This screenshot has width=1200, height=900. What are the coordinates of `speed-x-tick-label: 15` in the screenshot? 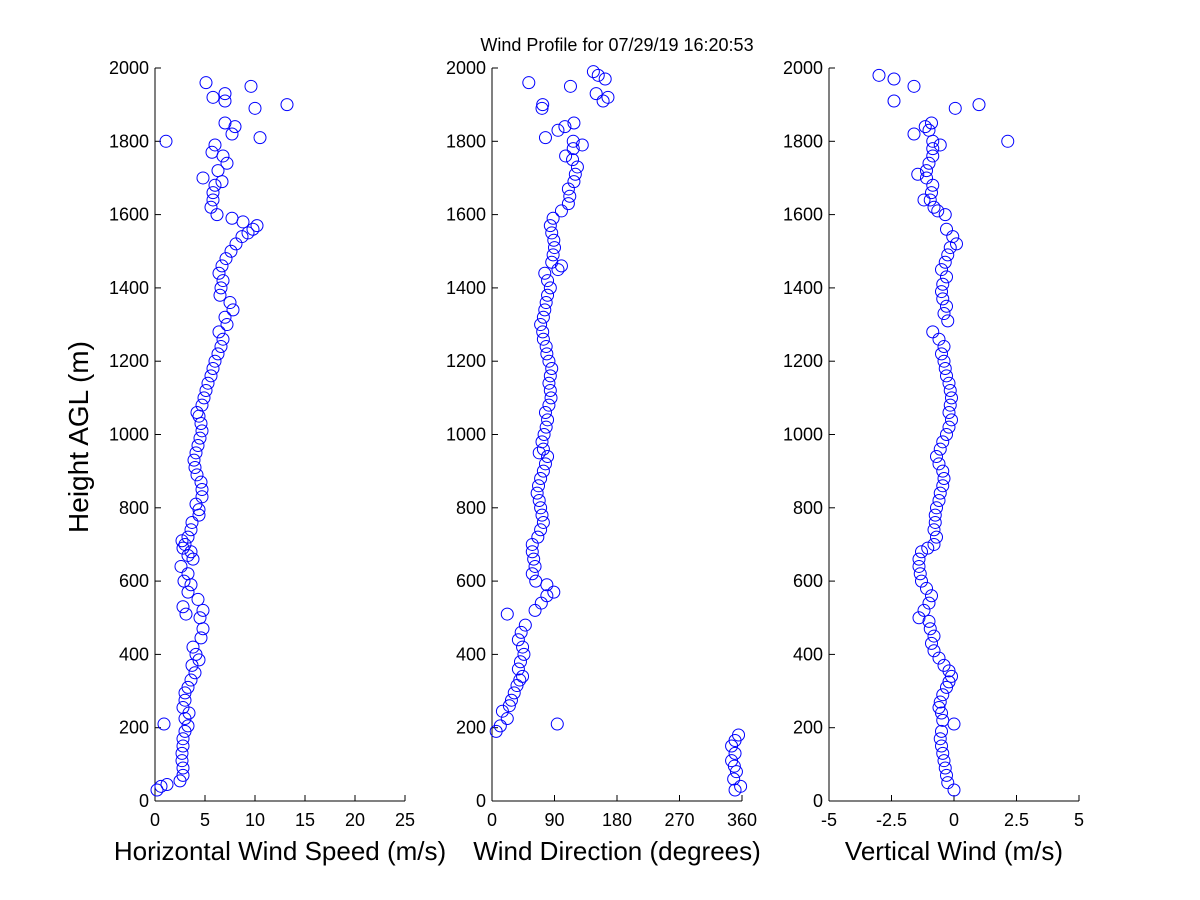 It's located at (305, 820).